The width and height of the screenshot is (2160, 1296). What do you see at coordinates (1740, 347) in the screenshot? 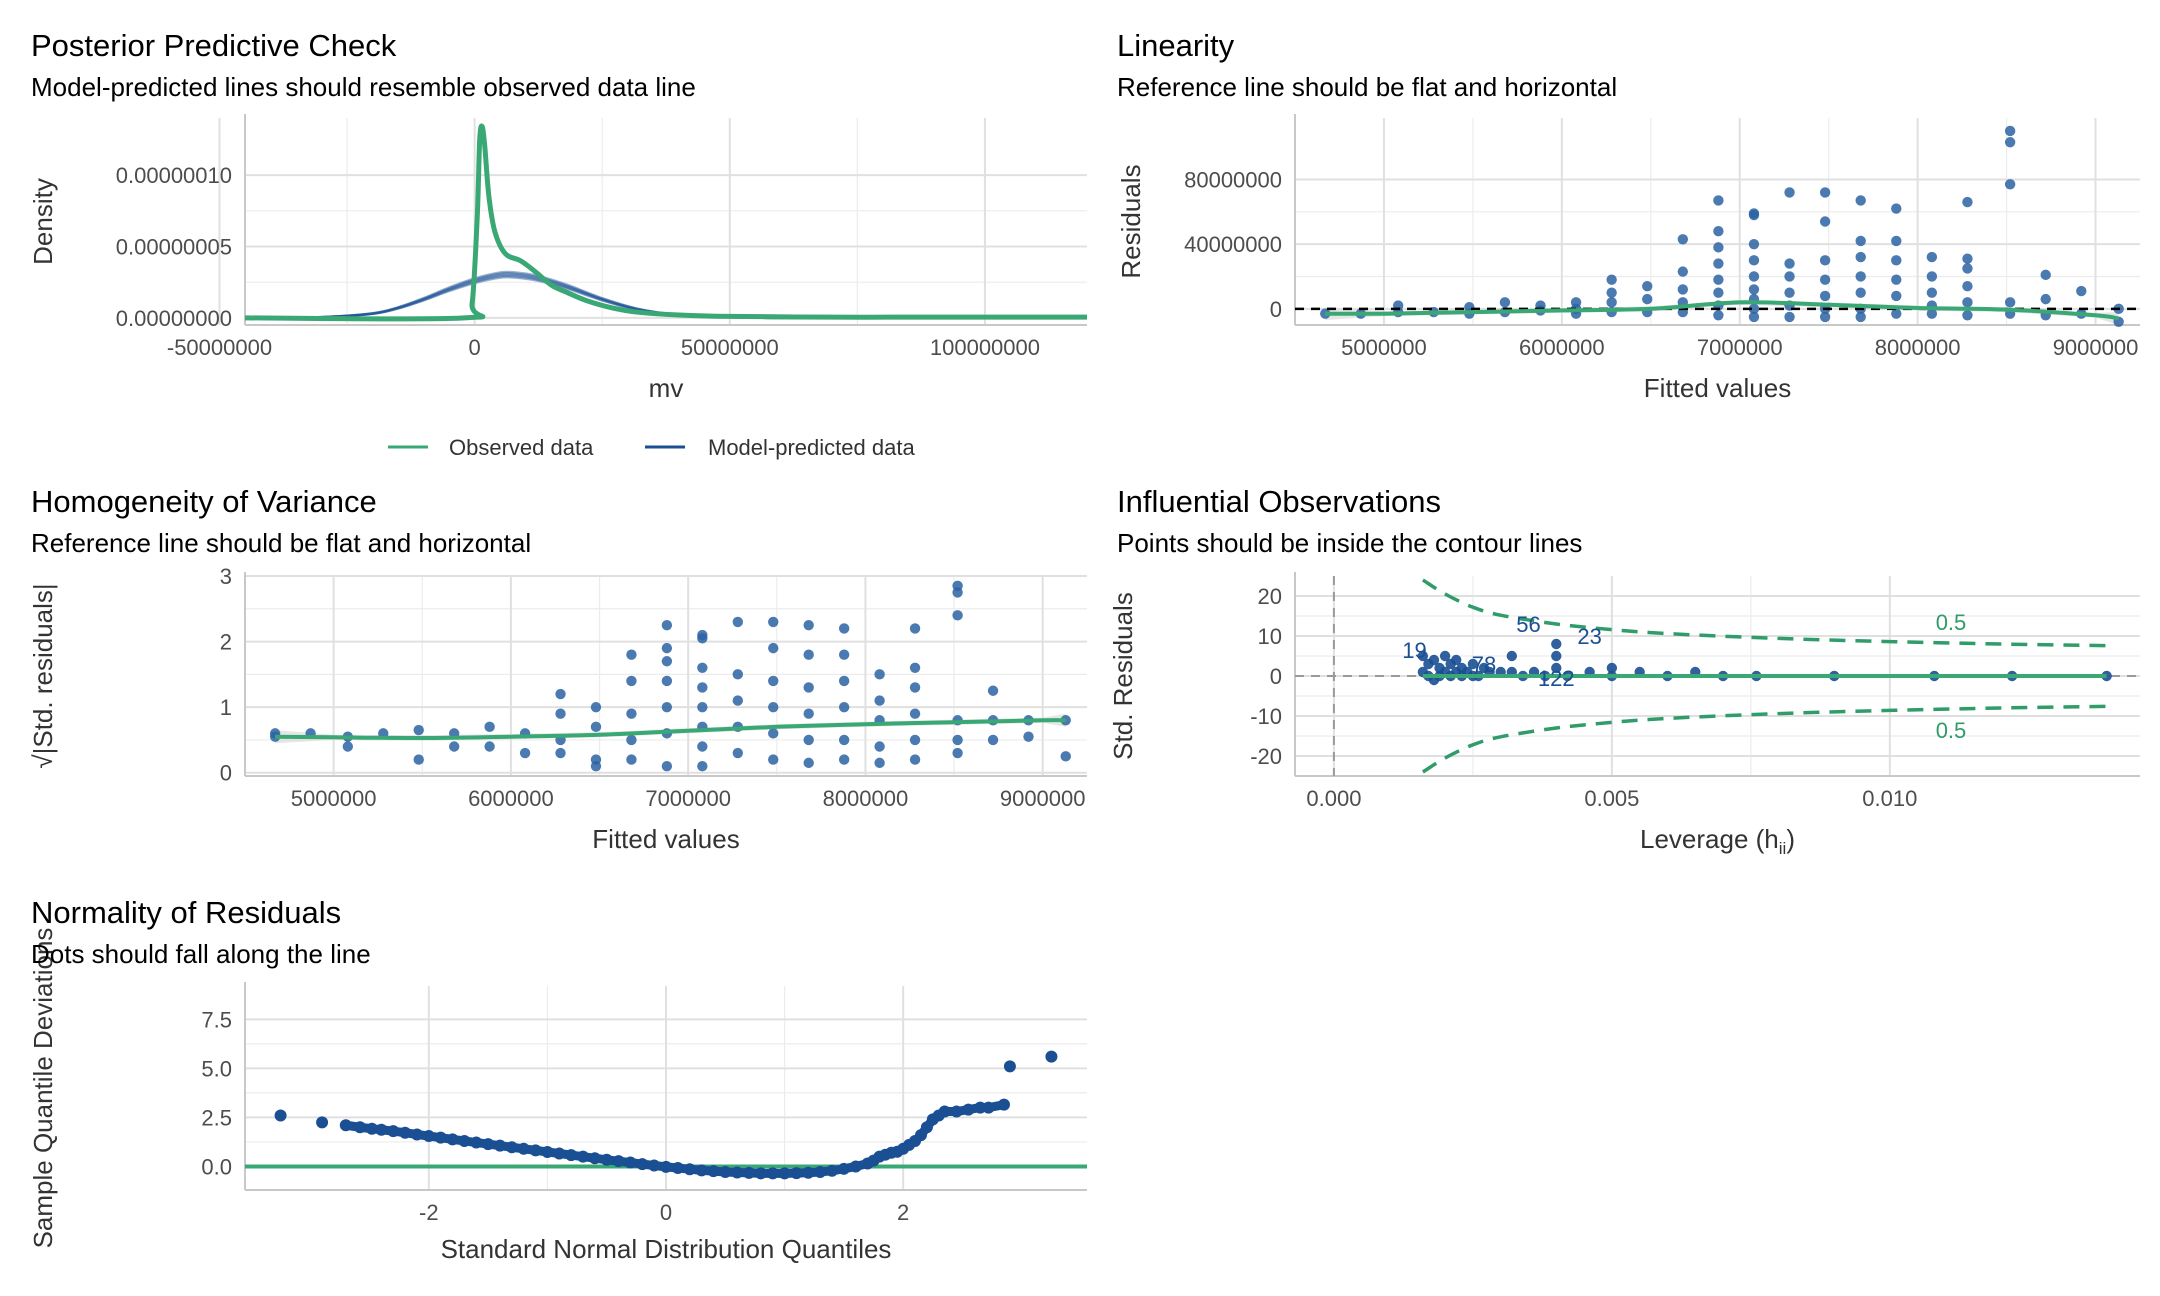
I see `x-tick-label: 7000000` at bounding box center [1740, 347].